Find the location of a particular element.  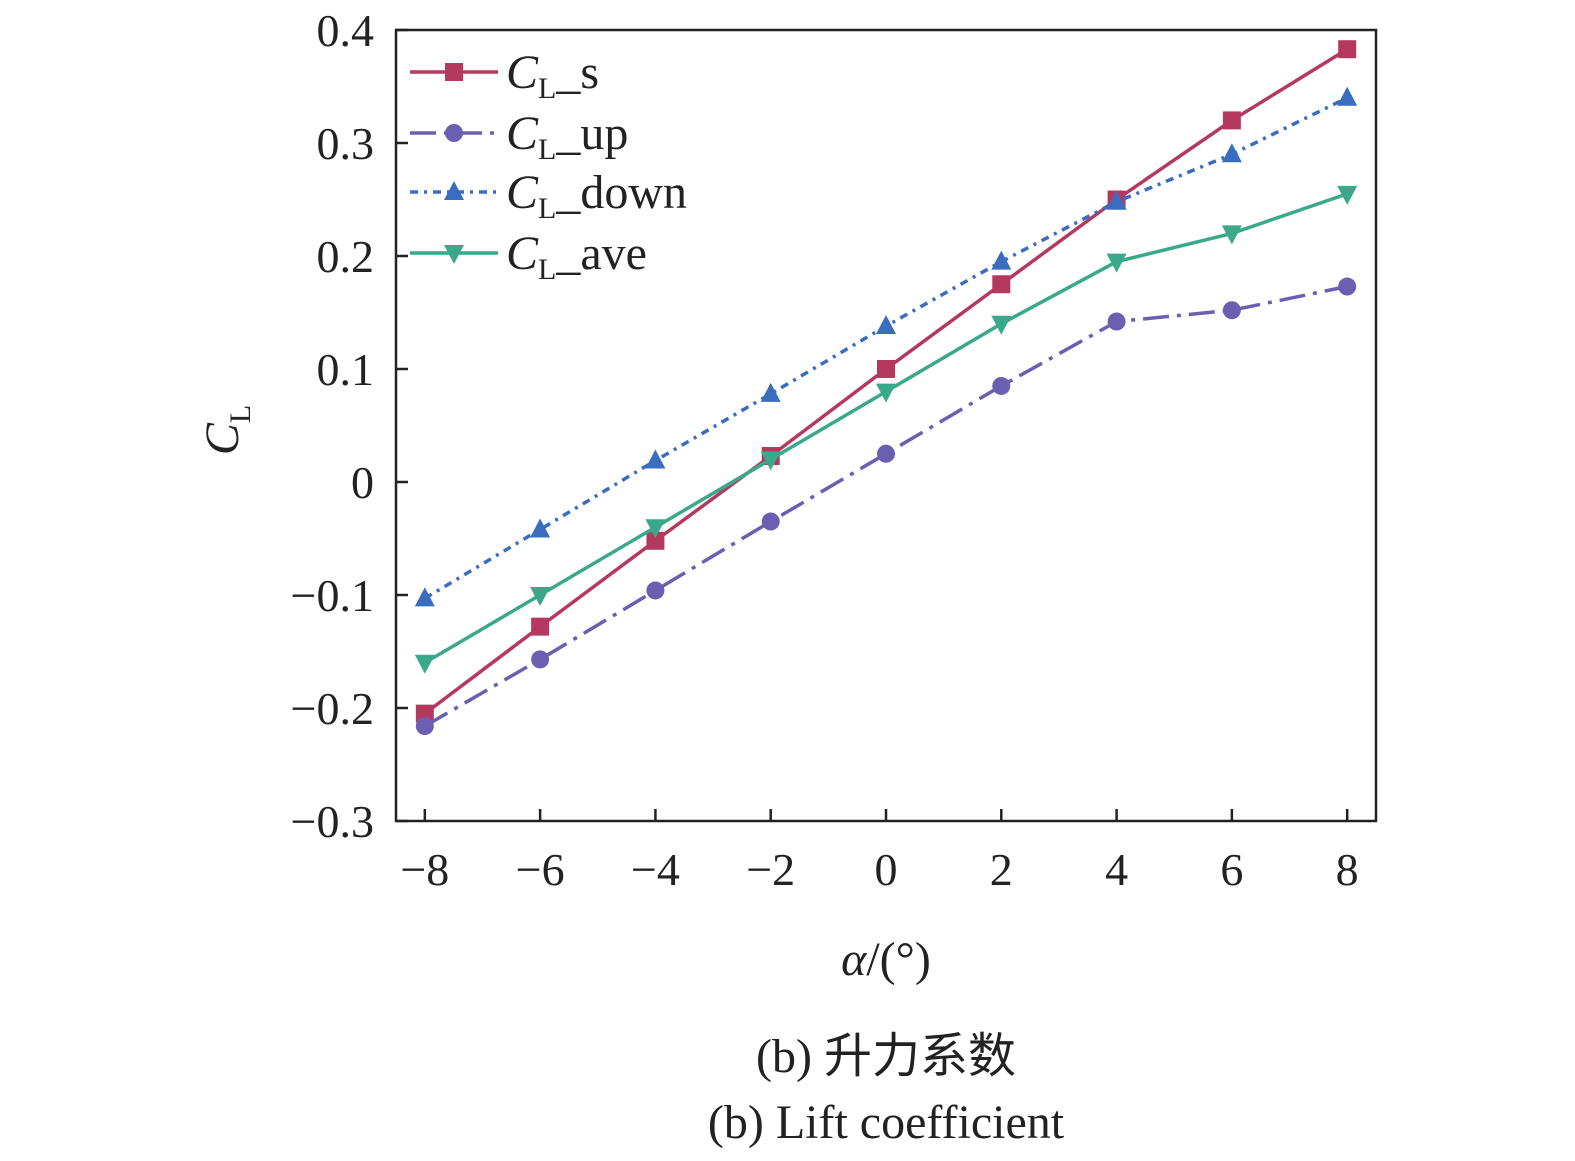

y-tick-label: 0.3 is located at coordinates (346, 143).